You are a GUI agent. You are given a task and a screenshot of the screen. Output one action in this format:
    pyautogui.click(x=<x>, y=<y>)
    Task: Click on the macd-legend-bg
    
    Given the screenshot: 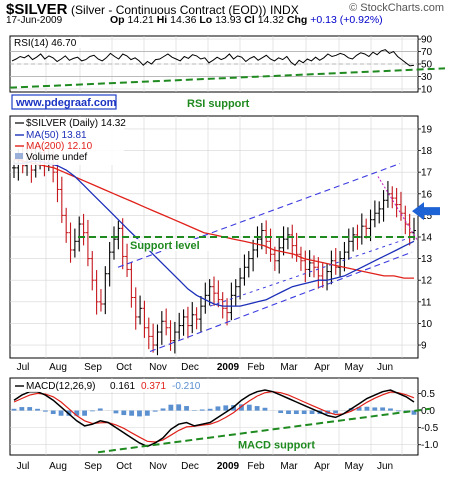 What is the action you would take?
    pyautogui.click(x=120, y=385)
    